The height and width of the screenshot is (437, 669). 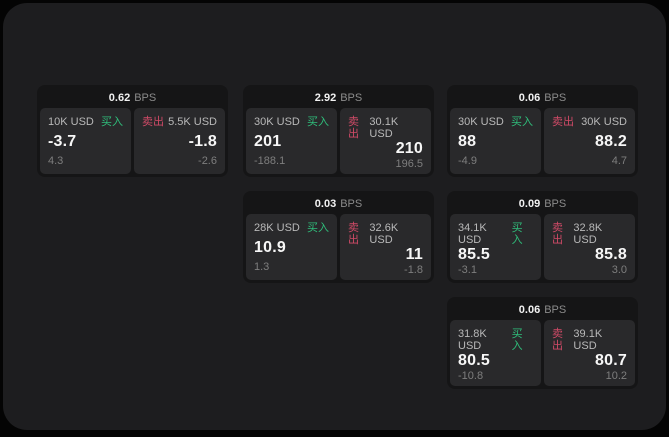 What do you see at coordinates (611, 360) in the screenshot?
I see `sell-price: 80.7` at bounding box center [611, 360].